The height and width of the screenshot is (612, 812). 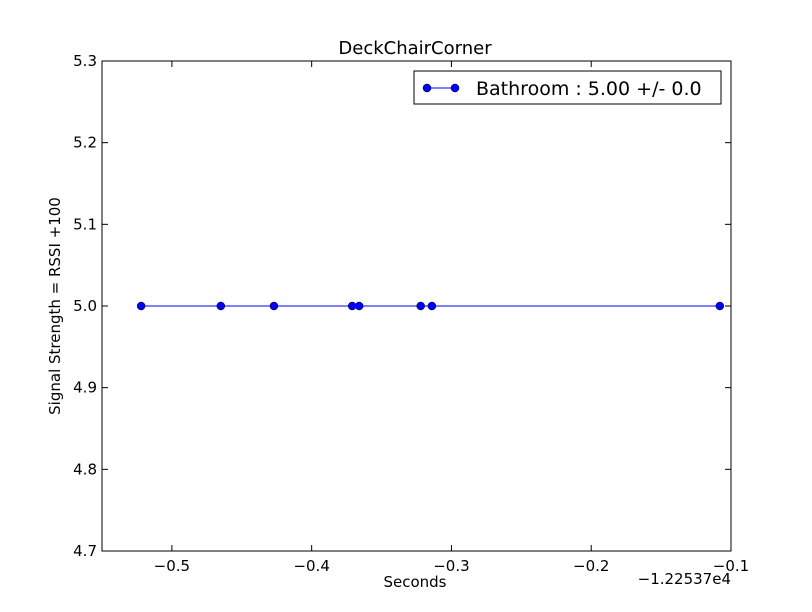 I want to click on legend: Bathroom : 5.00 +/- 0.0, so click(x=567, y=87).